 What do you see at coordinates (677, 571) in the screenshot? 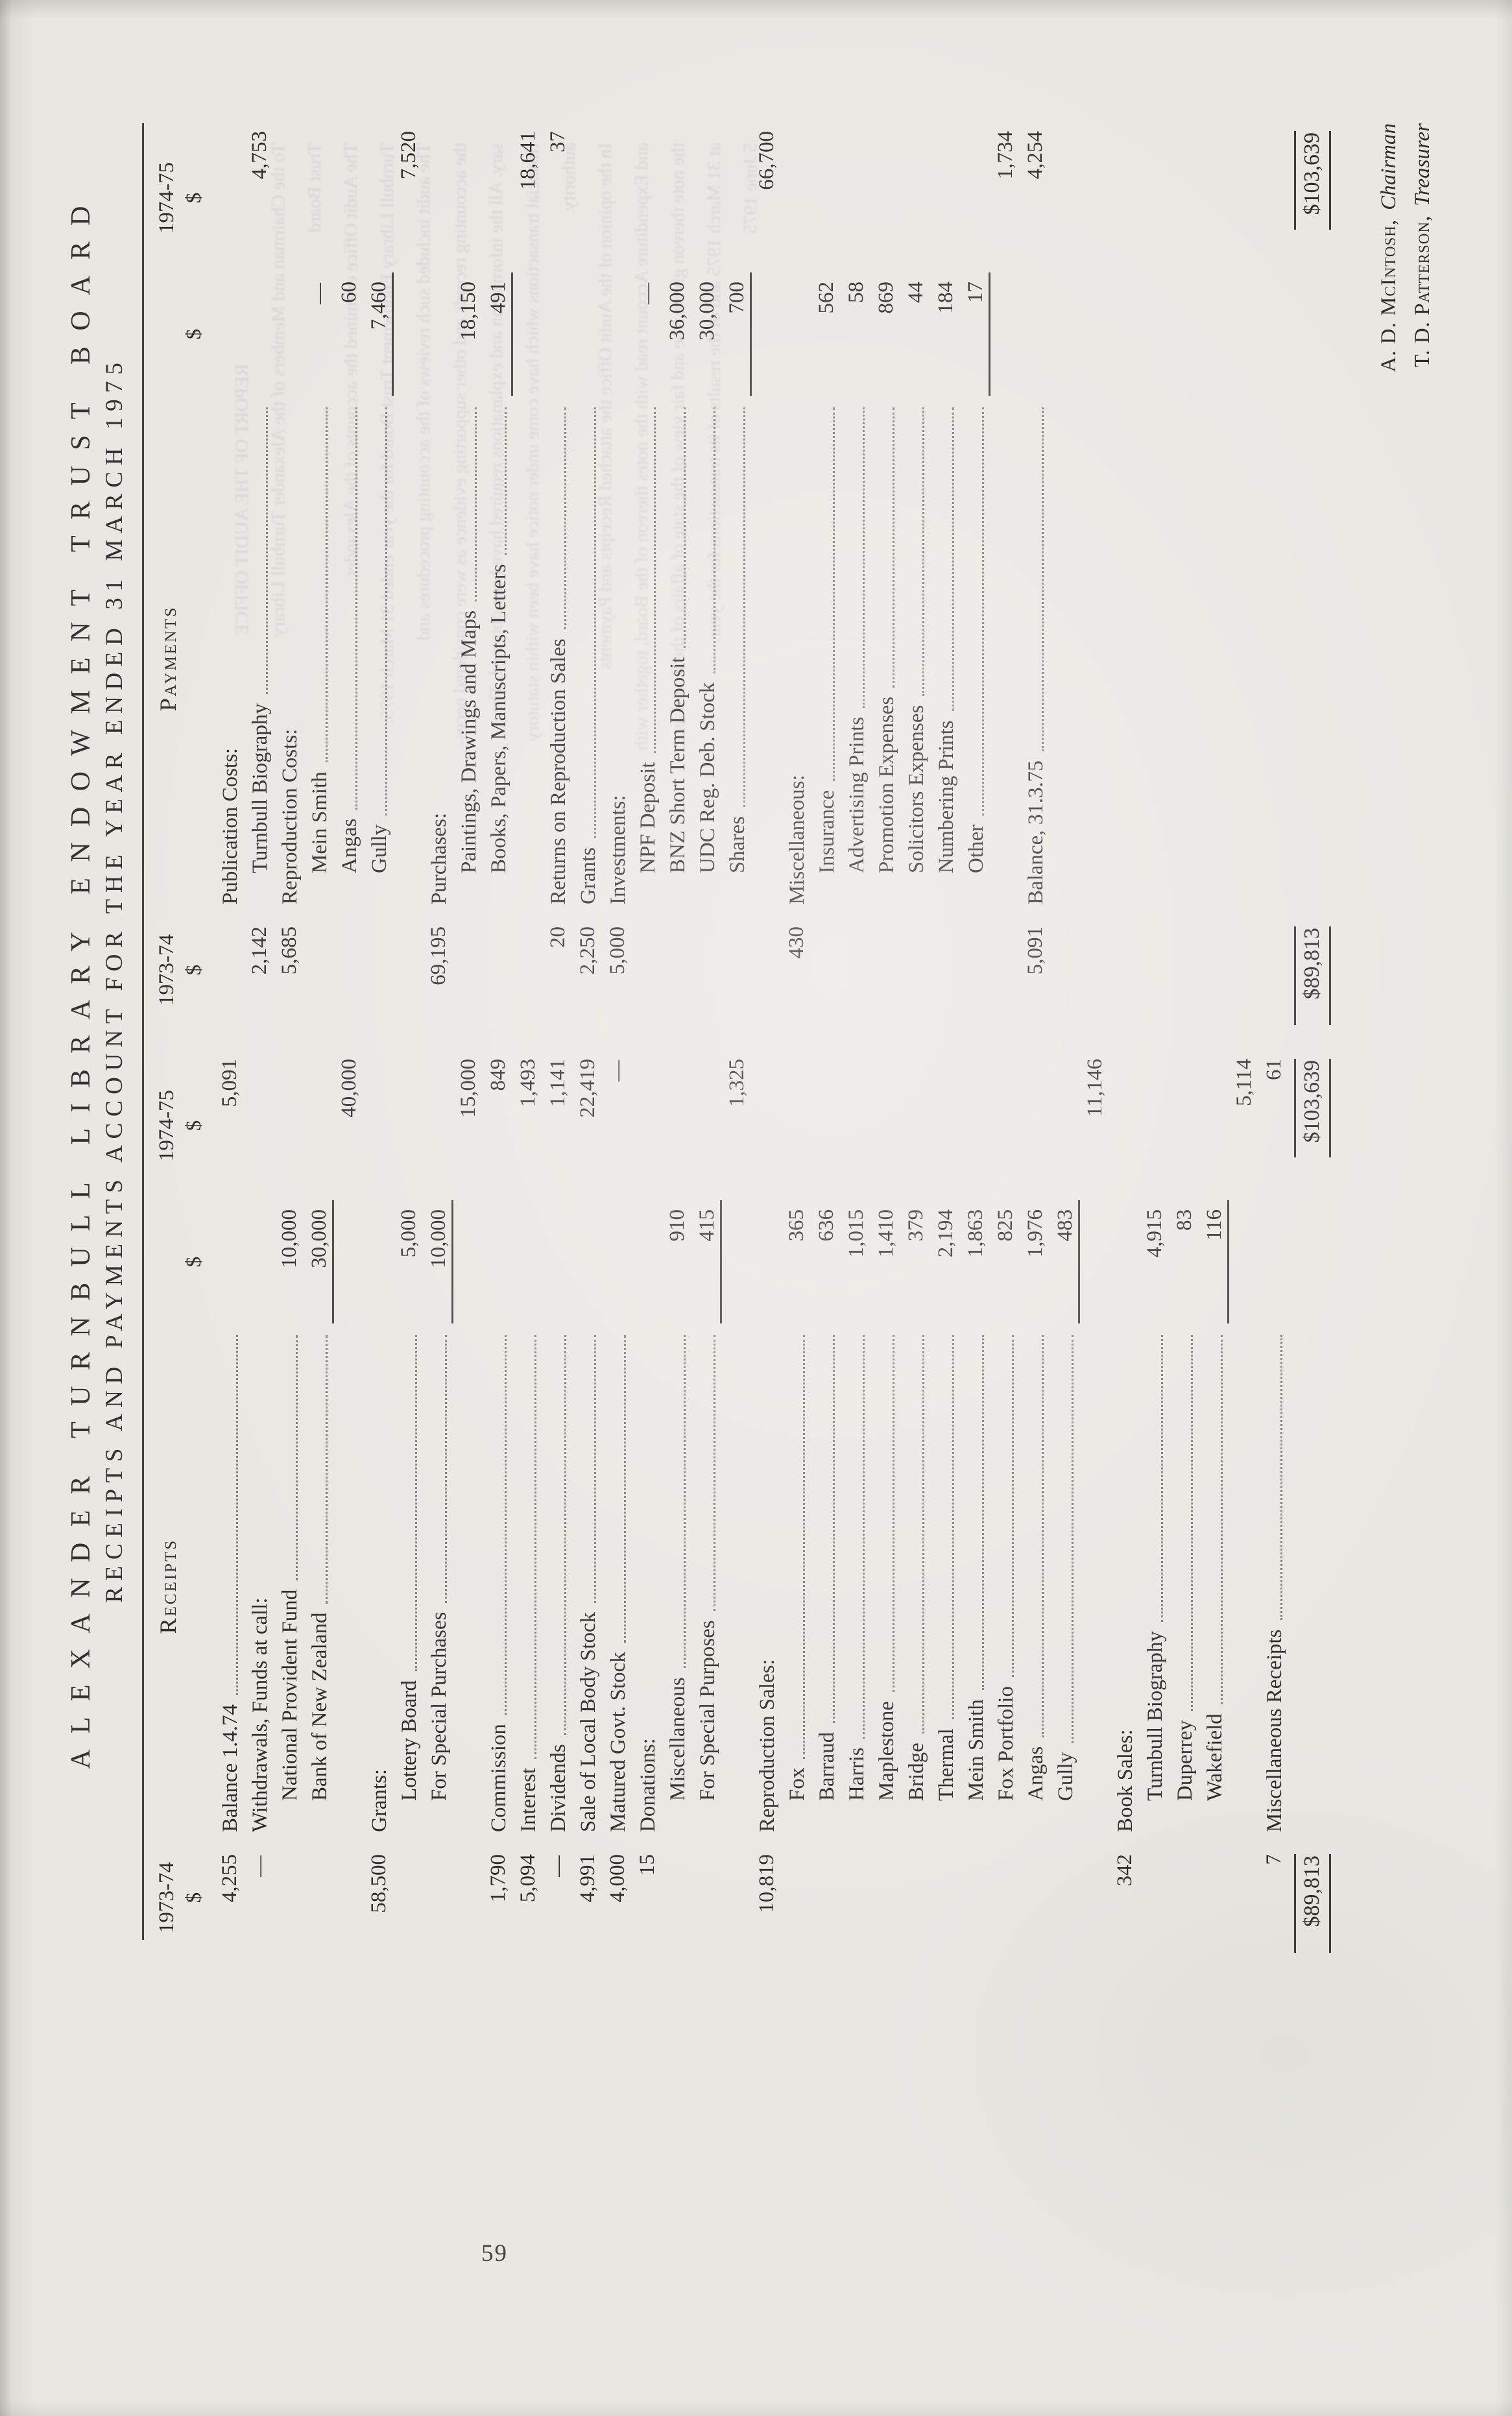
I see `table-row: BNZ Short Term Deposit 36,000` at bounding box center [677, 571].